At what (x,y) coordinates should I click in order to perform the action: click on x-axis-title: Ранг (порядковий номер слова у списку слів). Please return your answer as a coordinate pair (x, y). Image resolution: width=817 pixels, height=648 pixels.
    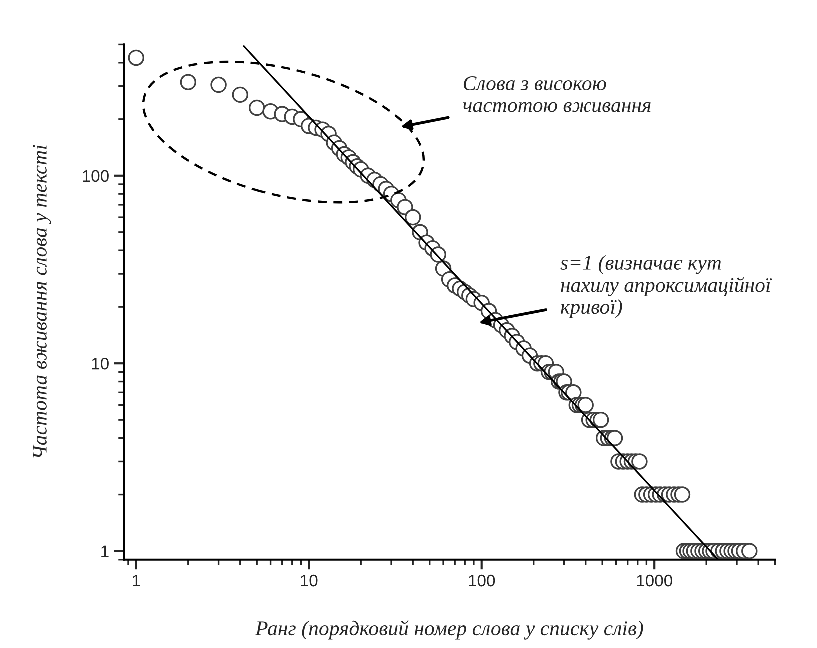
    Looking at the image, I should click on (449, 630).